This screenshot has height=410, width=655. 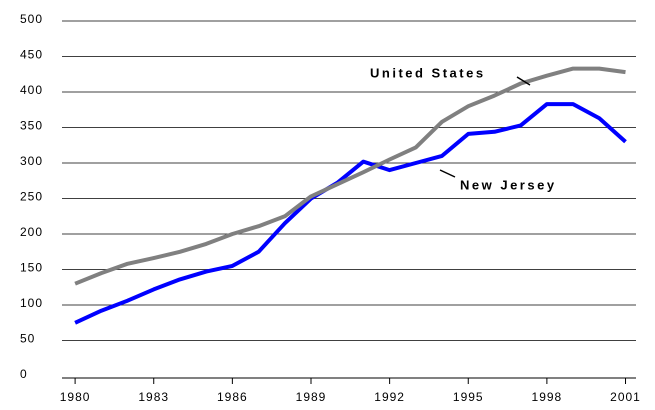 What do you see at coordinates (27, 339) in the screenshot?
I see `y-tick-label: 50` at bounding box center [27, 339].